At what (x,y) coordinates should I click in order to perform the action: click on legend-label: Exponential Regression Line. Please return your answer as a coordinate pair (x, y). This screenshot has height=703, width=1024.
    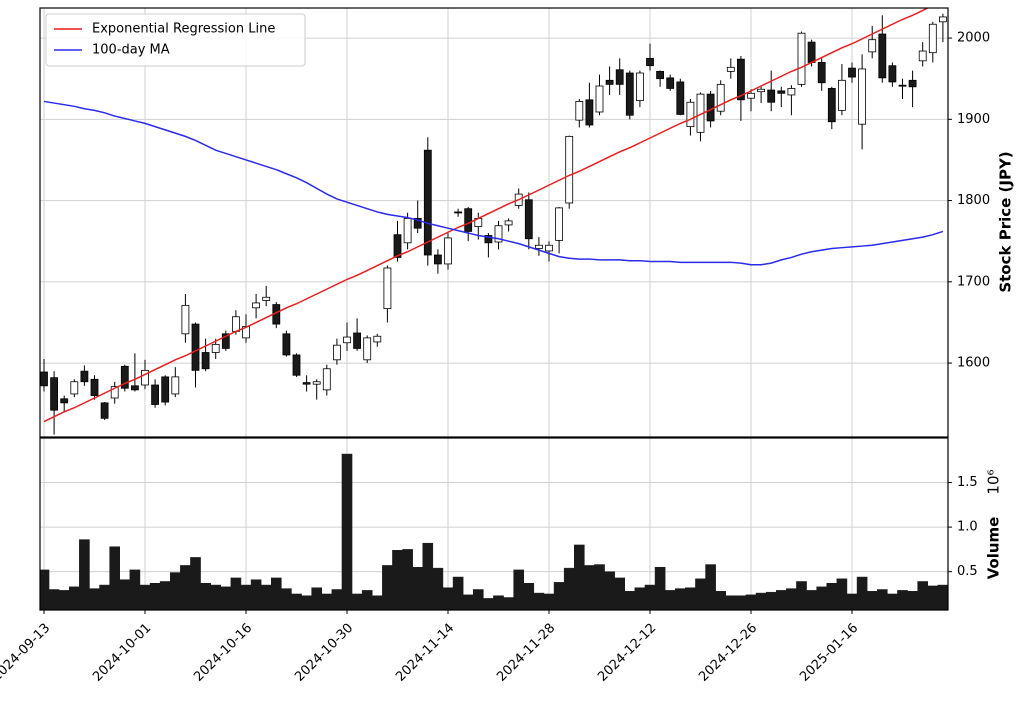
    Looking at the image, I should click on (183, 29).